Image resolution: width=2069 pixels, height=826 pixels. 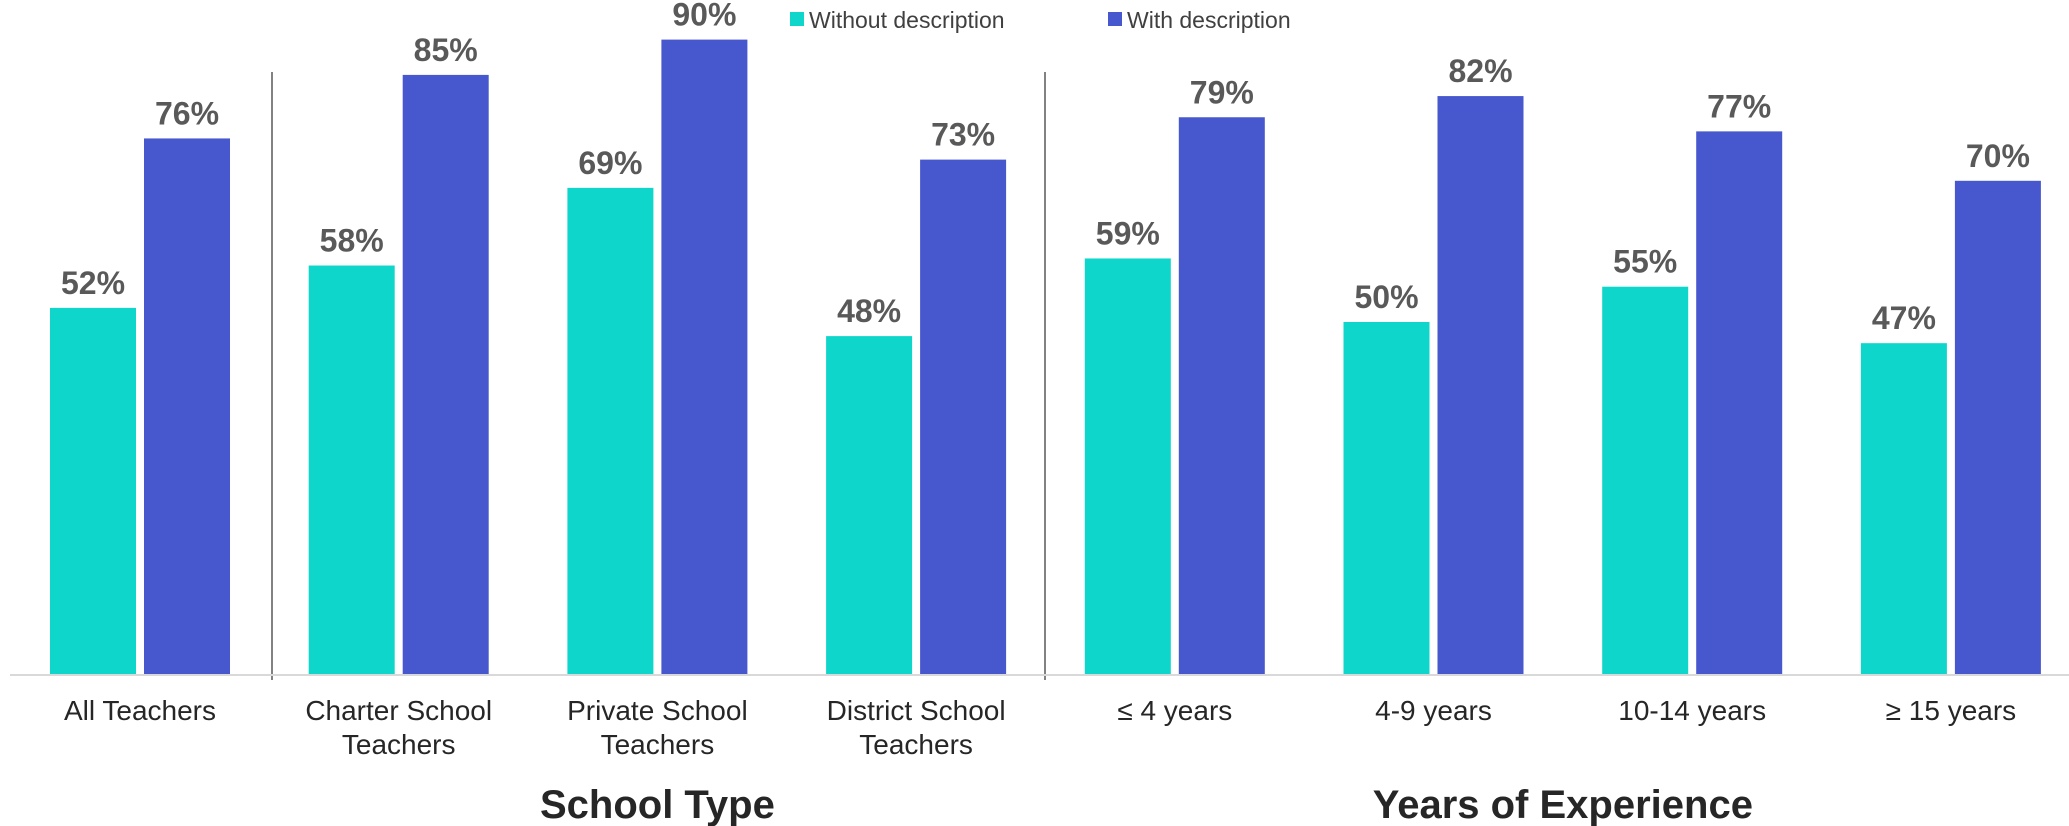 I want to click on value-label: 77%, so click(x=1739, y=106).